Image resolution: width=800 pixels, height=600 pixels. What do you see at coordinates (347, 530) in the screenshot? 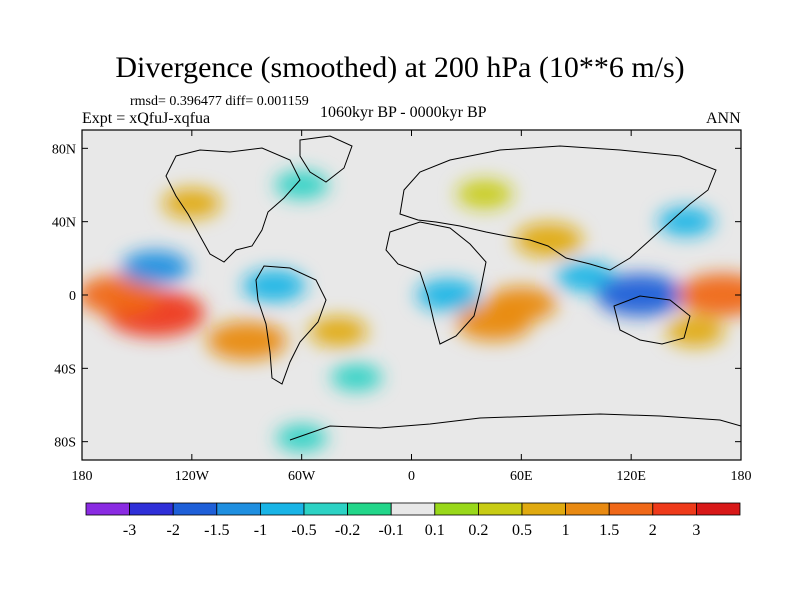
I see `colorbar-label: -0.2` at bounding box center [347, 530].